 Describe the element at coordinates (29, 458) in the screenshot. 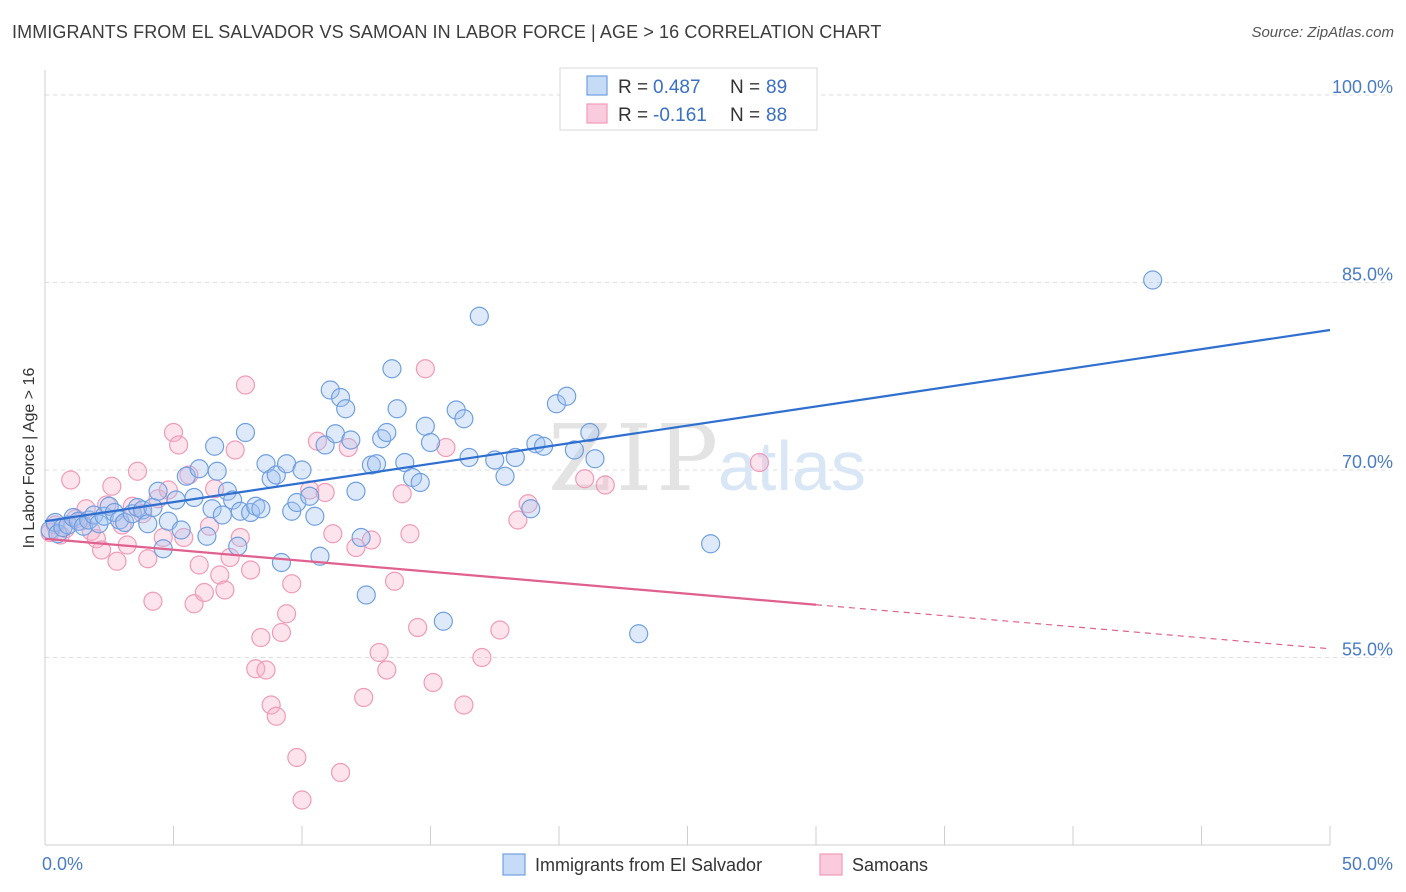

I see `y-axis-label: In Labor Force | Age > 16` at that location.